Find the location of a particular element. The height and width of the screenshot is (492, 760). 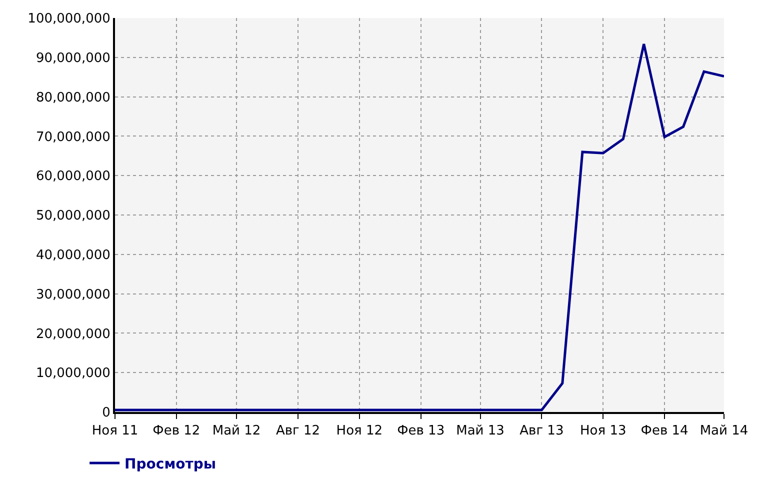

x-tick-label: Авг 12 is located at coordinates (298, 431).